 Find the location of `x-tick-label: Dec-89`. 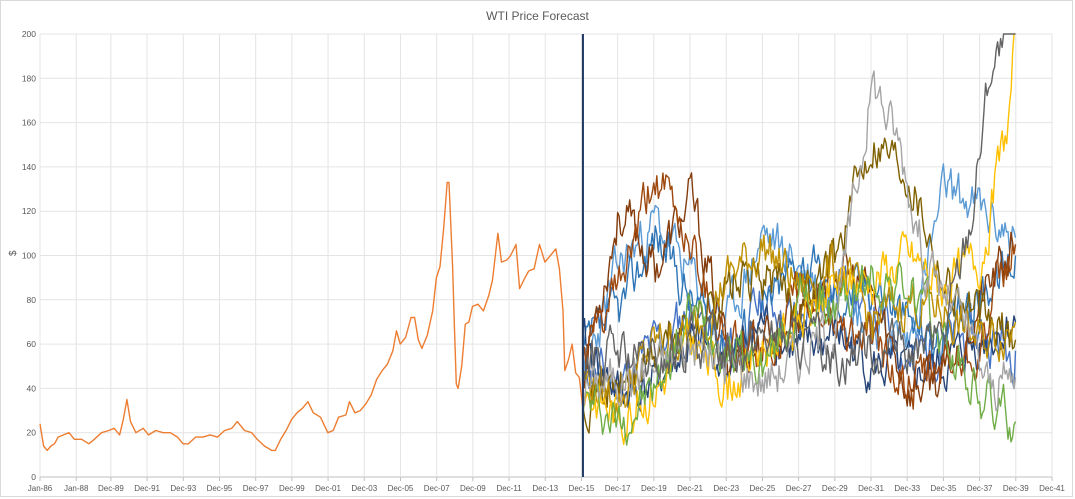

x-tick-label: Dec-89 is located at coordinates (111, 488).